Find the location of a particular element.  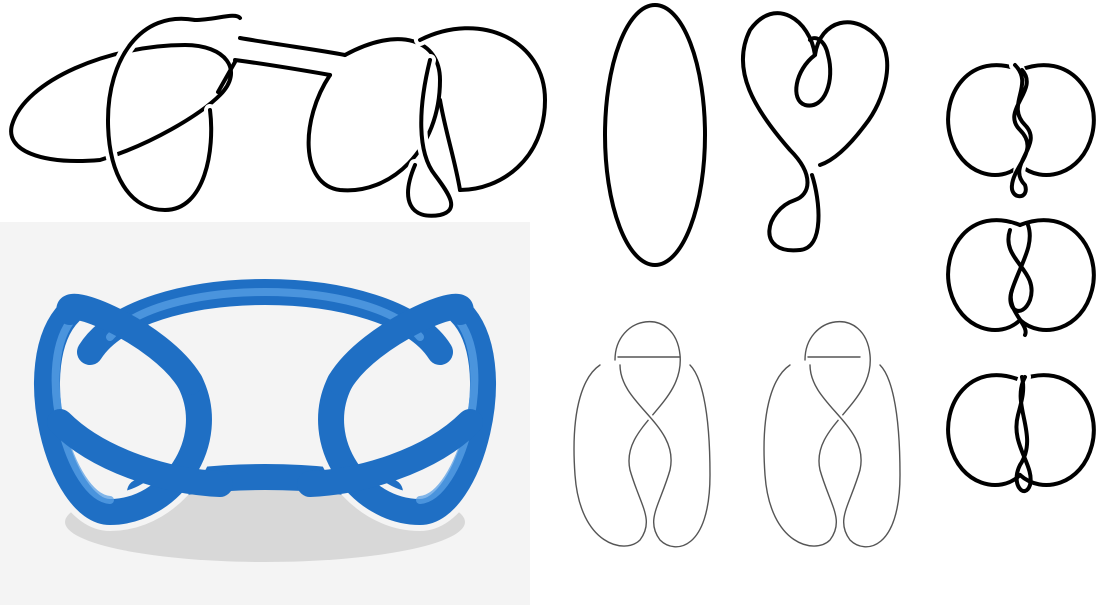

twisted-loop-diagrams is located at coordinates (745, 427).